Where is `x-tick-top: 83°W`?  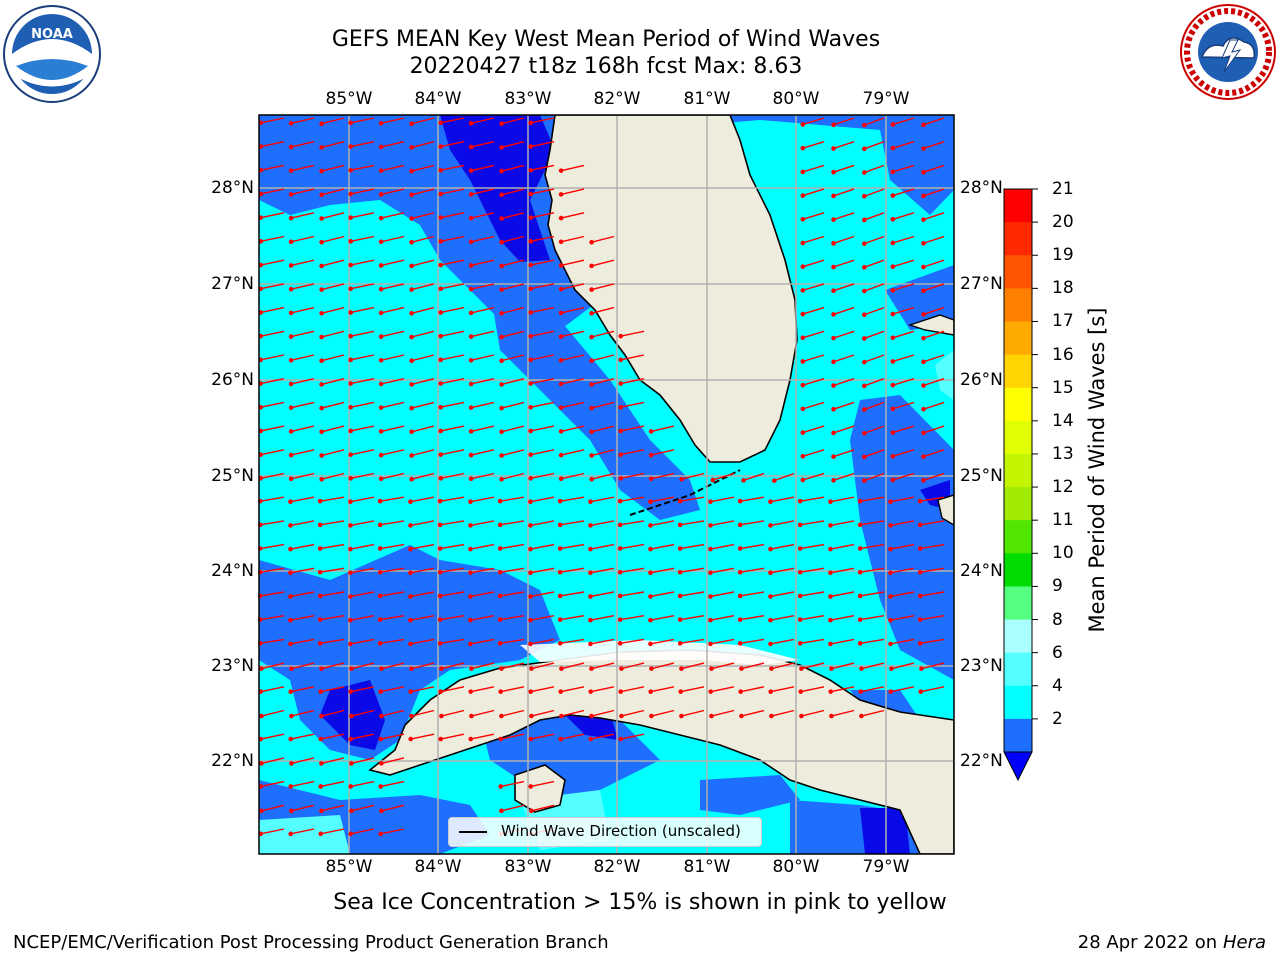
x-tick-top: 83°W is located at coordinates (528, 99).